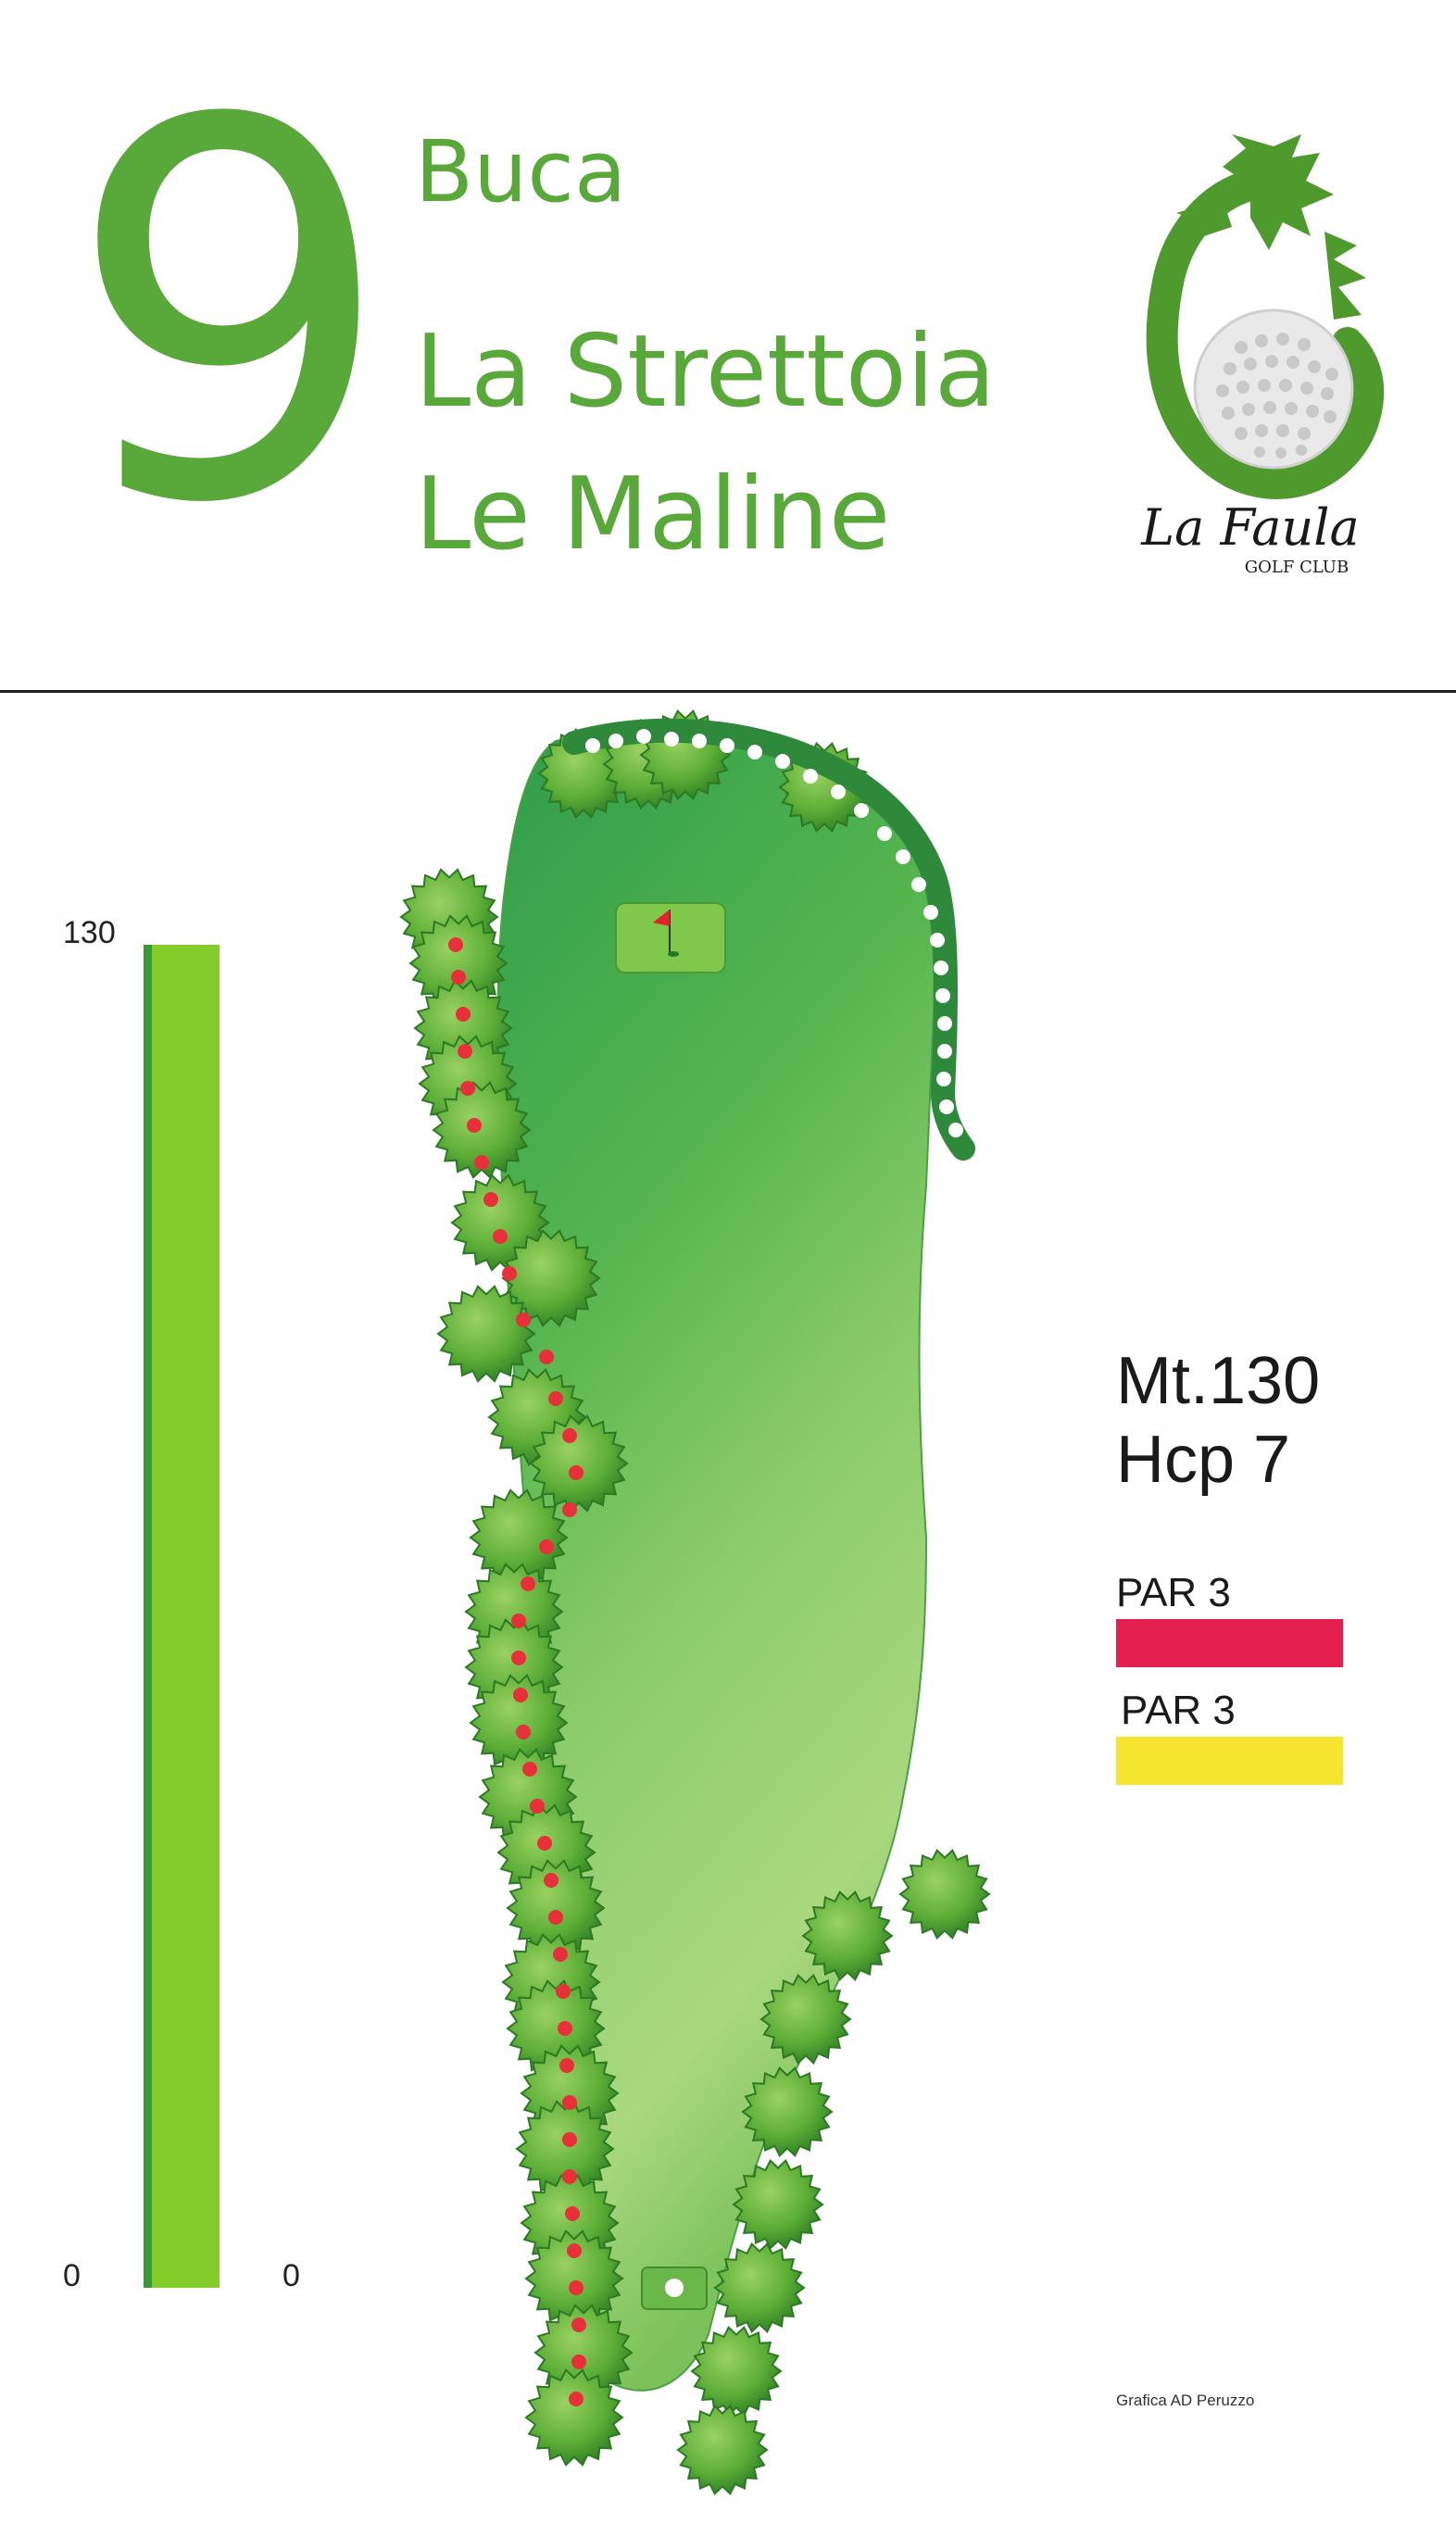 Image resolution: width=1456 pixels, height=2524 pixels. I want to click on logo-name: La Faula, so click(1249, 527).